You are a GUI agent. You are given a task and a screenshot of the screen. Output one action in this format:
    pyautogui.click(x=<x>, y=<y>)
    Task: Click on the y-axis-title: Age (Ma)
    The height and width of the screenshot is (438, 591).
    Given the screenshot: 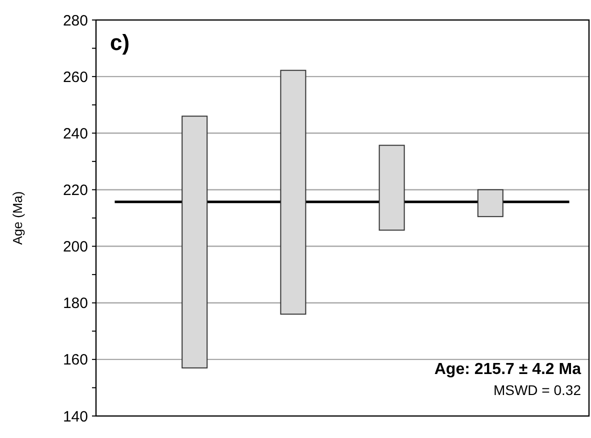 What is the action you would take?
    pyautogui.click(x=17, y=218)
    